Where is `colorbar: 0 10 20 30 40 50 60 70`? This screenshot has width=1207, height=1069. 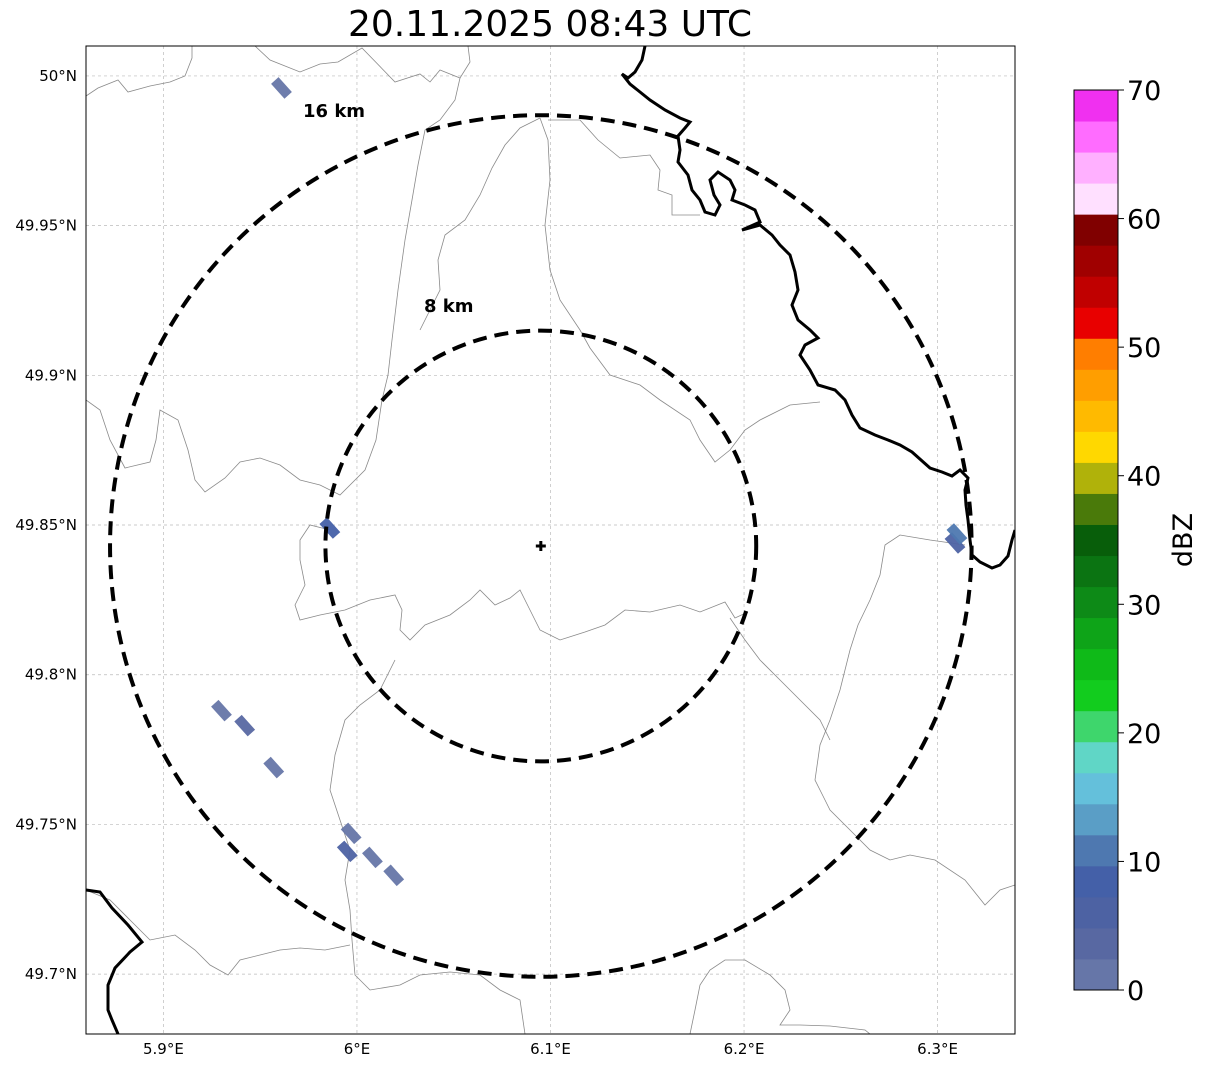
colorbar: 0 10 20 30 40 50 60 70 is located at coordinates (1117, 541).